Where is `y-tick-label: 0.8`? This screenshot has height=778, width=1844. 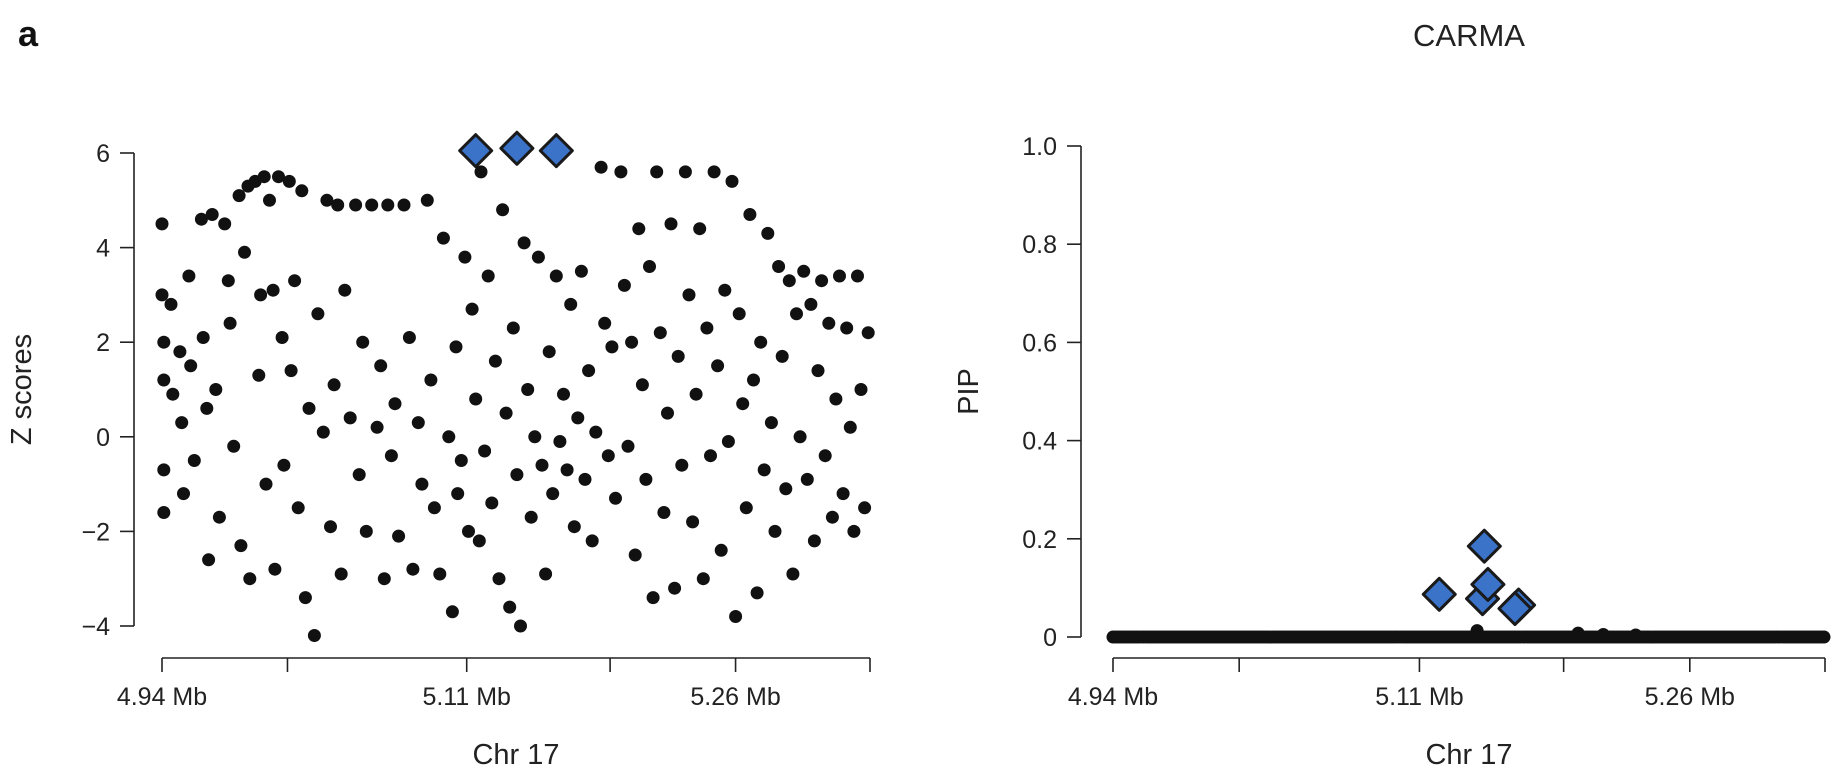 y-tick-label: 0.8 is located at coordinates (1039, 245).